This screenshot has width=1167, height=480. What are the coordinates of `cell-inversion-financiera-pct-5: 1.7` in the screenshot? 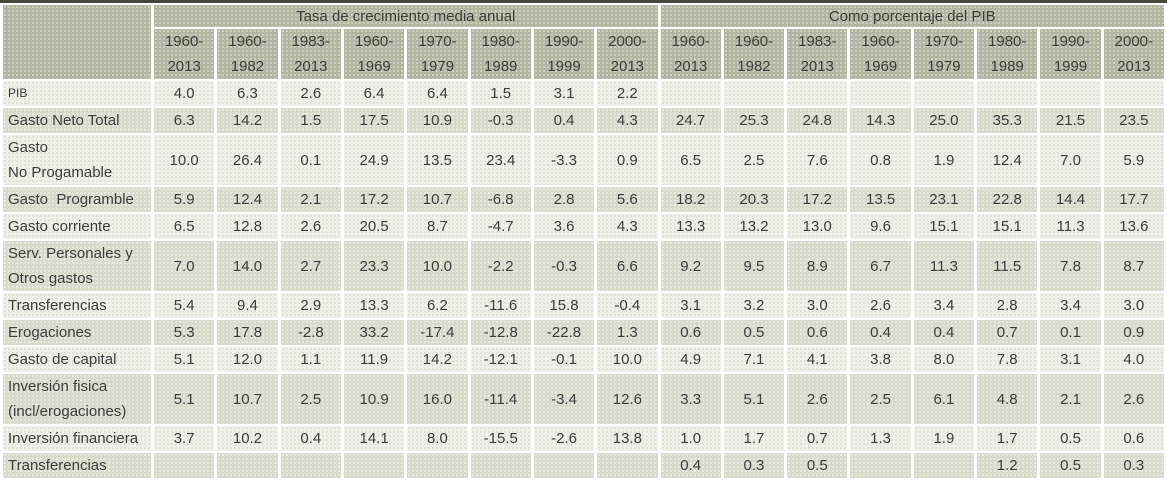 It's located at (1007, 438).